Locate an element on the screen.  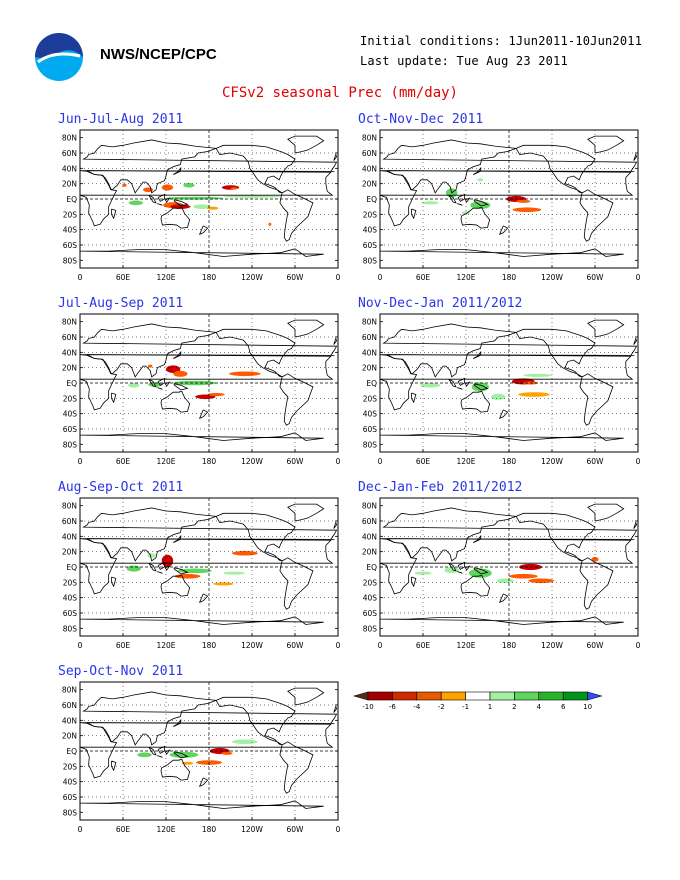
panel-title: Oct-Nov-Dec 2011 is located at coordinates (421, 119).